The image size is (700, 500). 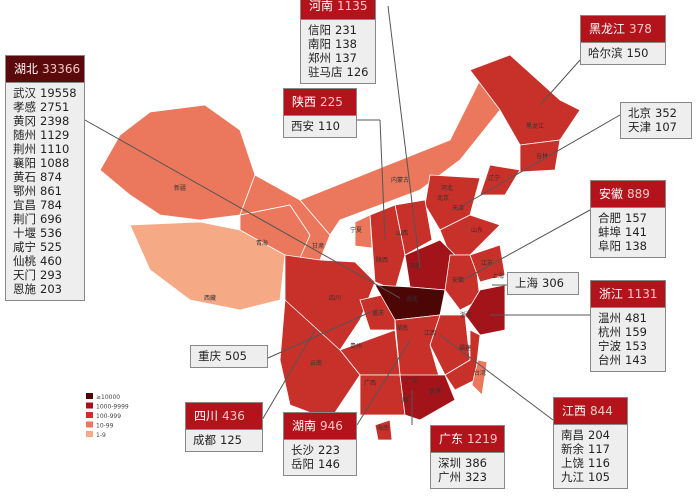 I want to click on province-name: 江西, so click(x=574, y=411).